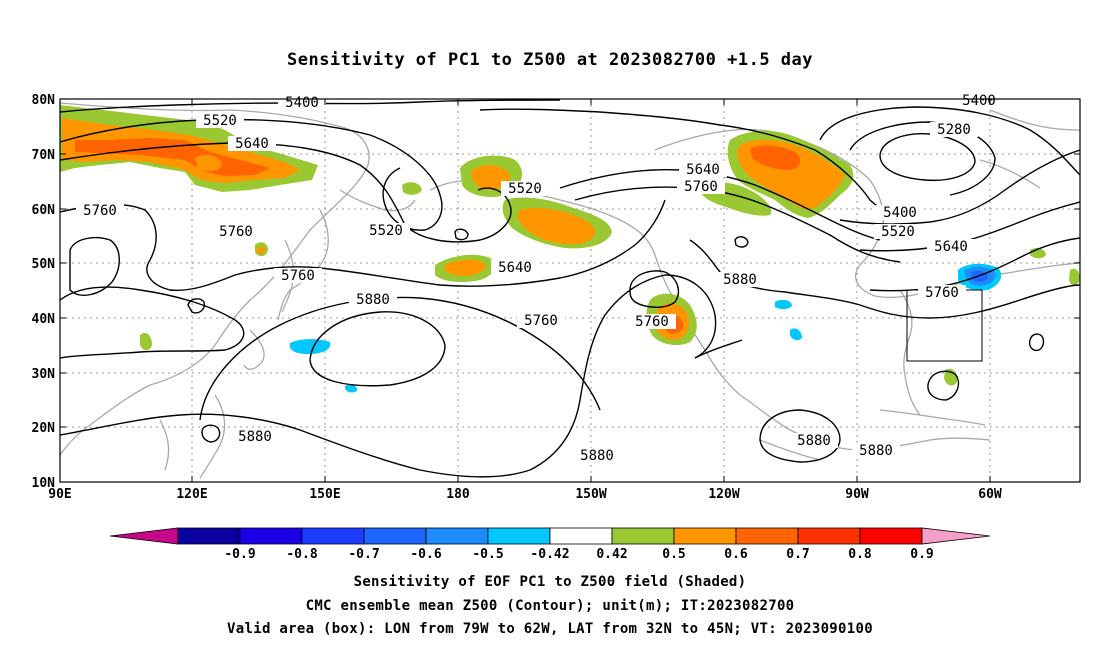 Image resolution: width=1100 pixels, height=650 pixels. Describe the element at coordinates (324, 494) in the screenshot. I see `lon-label-150e: 150E` at that location.